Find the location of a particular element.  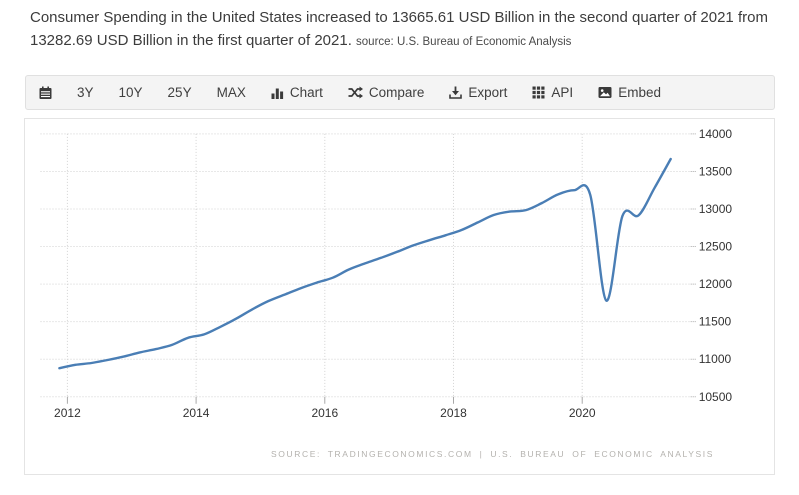

y-axis-label: 11500 is located at coordinates (715, 322).